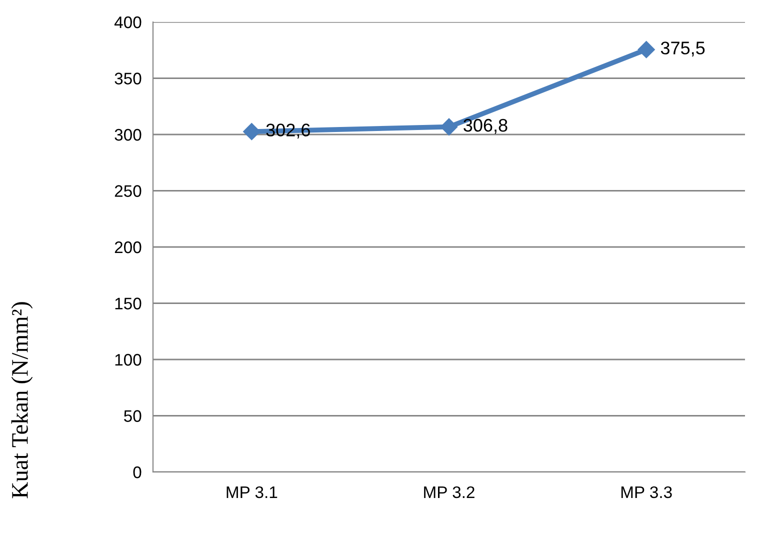  Describe the element at coordinates (682, 49) in the screenshot. I see `data-label: 375,5` at that location.